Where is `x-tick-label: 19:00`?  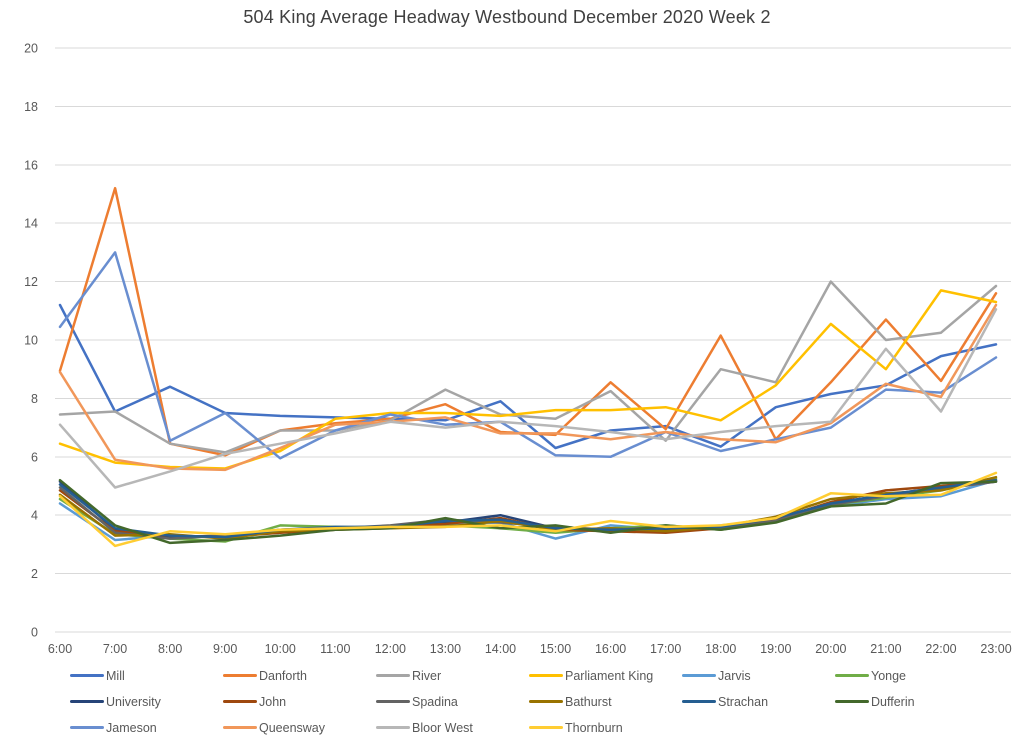 x-tick-label: 19:00 is located at coordinates (775, 649).